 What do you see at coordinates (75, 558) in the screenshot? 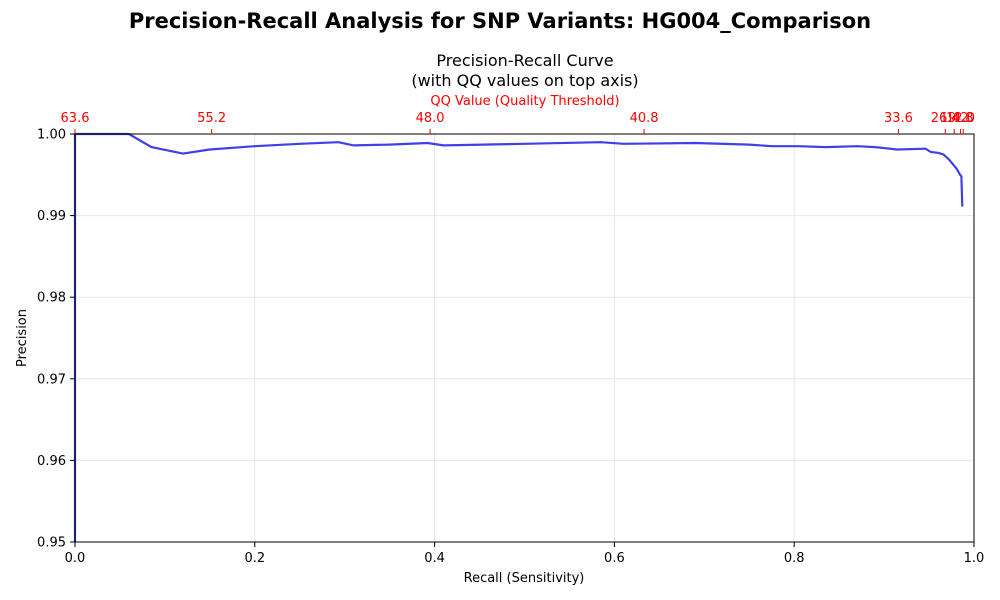
I see `x-tick-label: 0.0` at bounding box center [75, 558].